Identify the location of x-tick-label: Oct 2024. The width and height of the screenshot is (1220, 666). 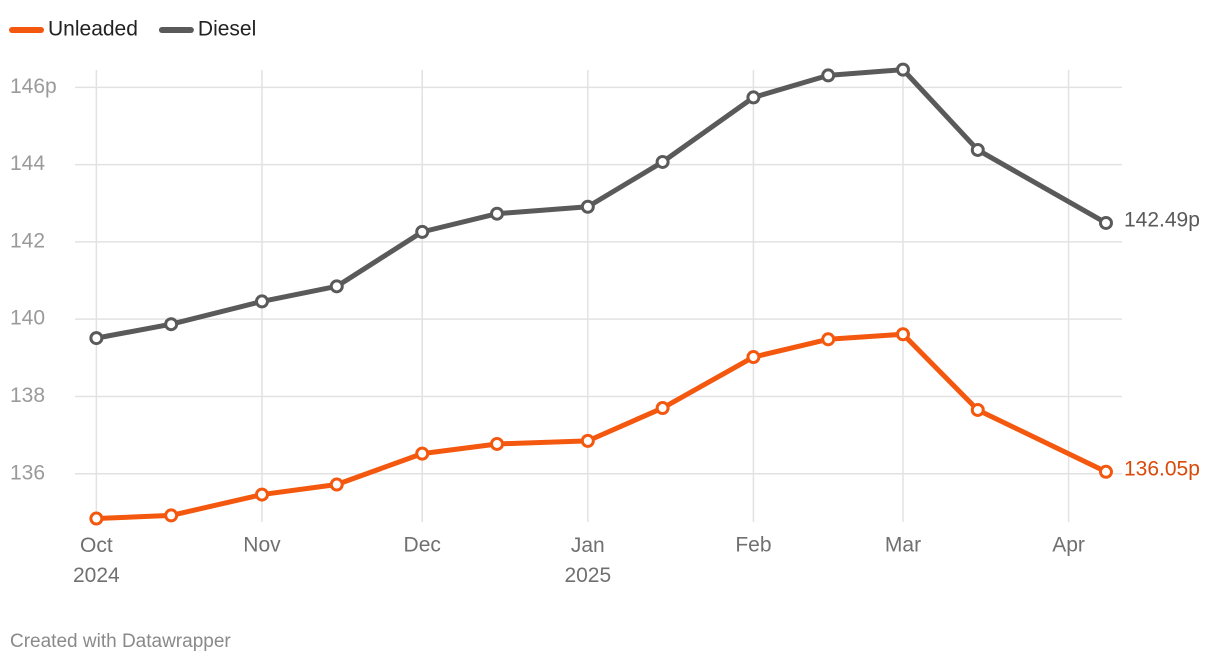
(96, 560).